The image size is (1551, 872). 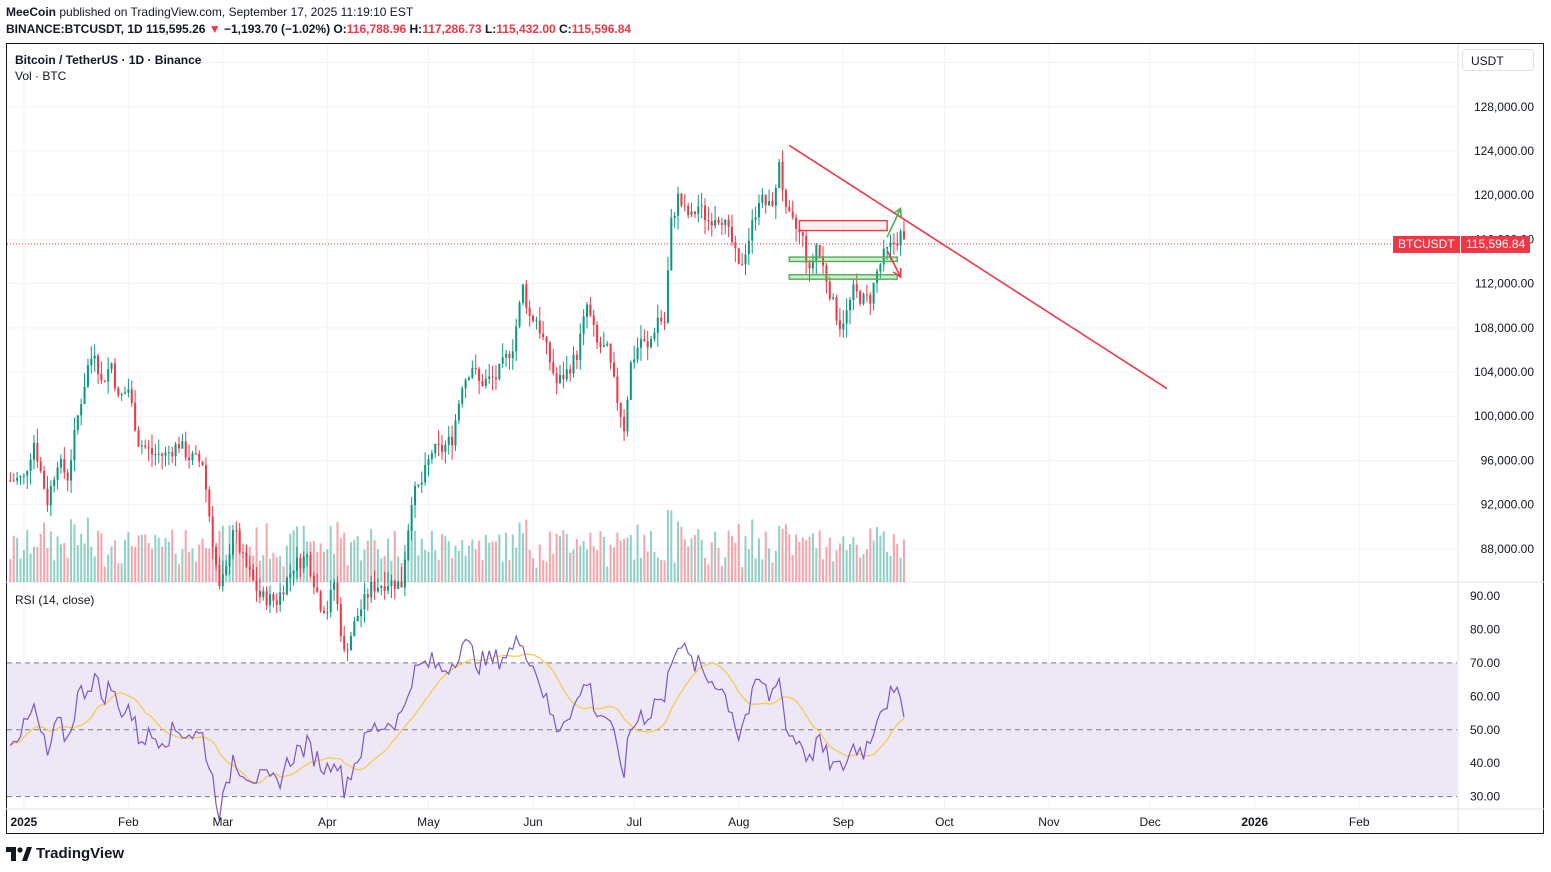 I want to click on rsi-tick-label: 30.00, so click(x=1485, y=797).